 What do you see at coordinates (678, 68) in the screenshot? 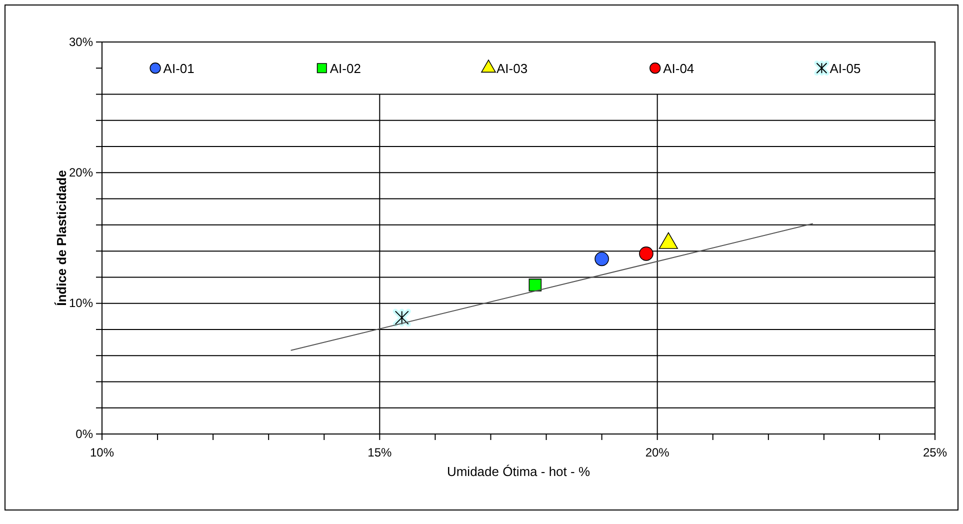
I see `legend-label: AI-04` at bounding box center [678, 68].